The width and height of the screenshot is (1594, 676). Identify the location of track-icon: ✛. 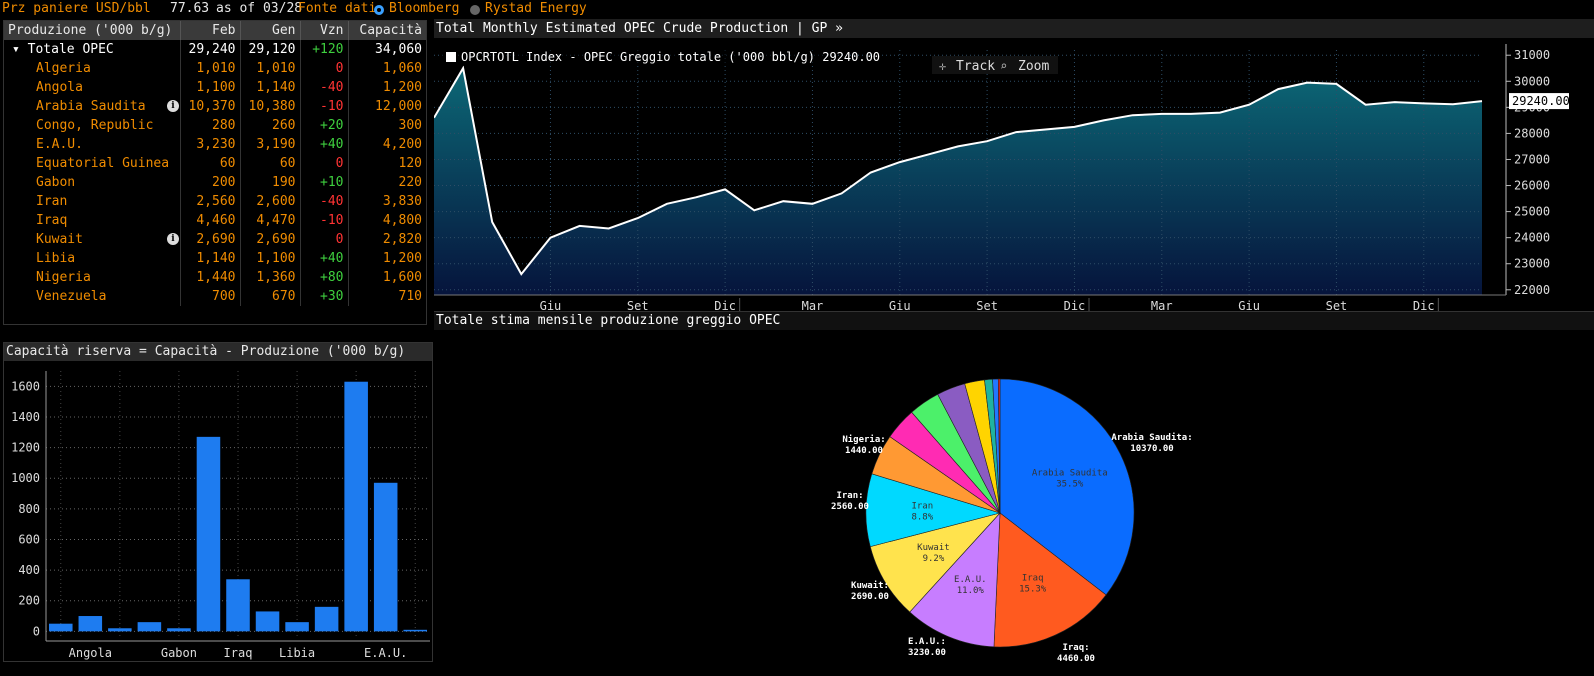
(942, 66).